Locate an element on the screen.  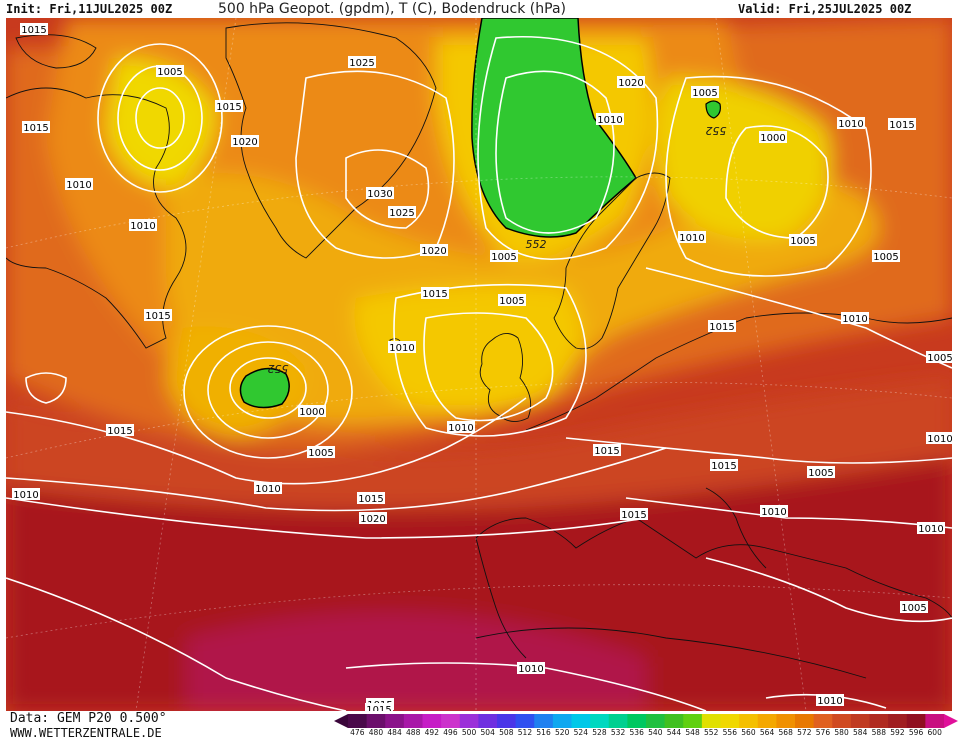
colorbar-tick-label: 512 is located at coordinates (525, 732).